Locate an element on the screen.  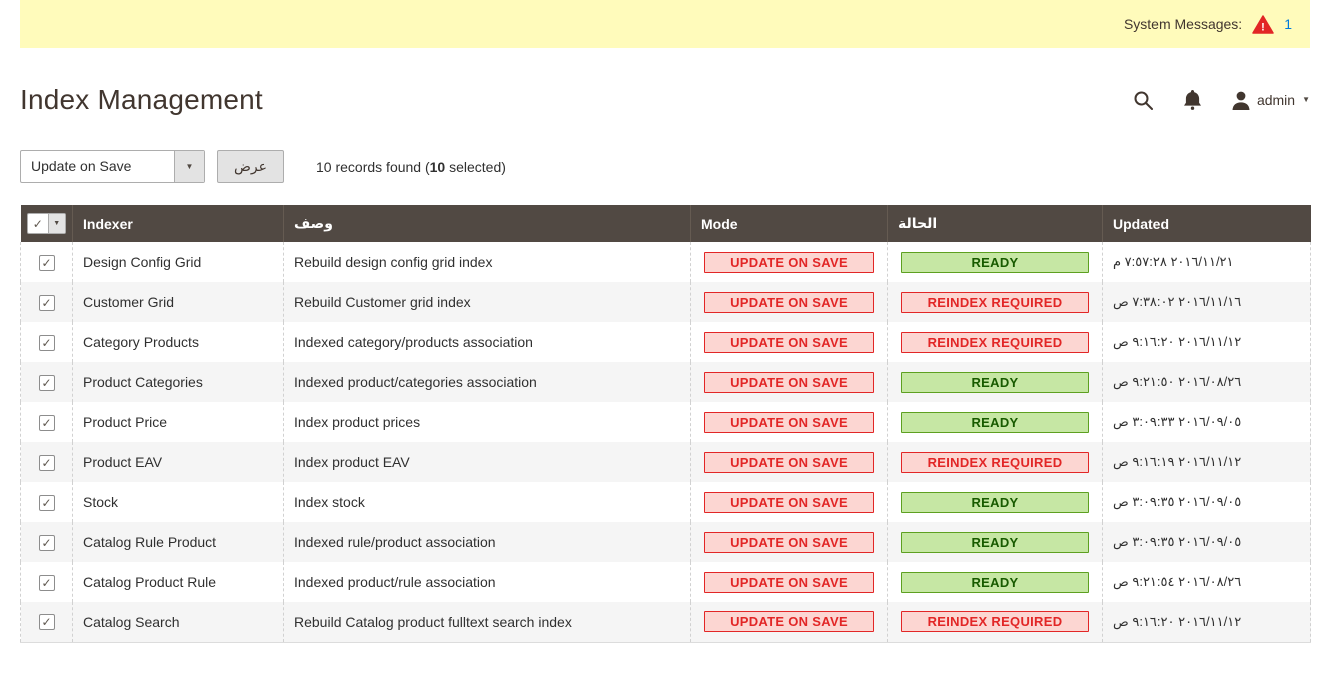
indexer-cell: Product EAV is located at coordinates (178, 462).